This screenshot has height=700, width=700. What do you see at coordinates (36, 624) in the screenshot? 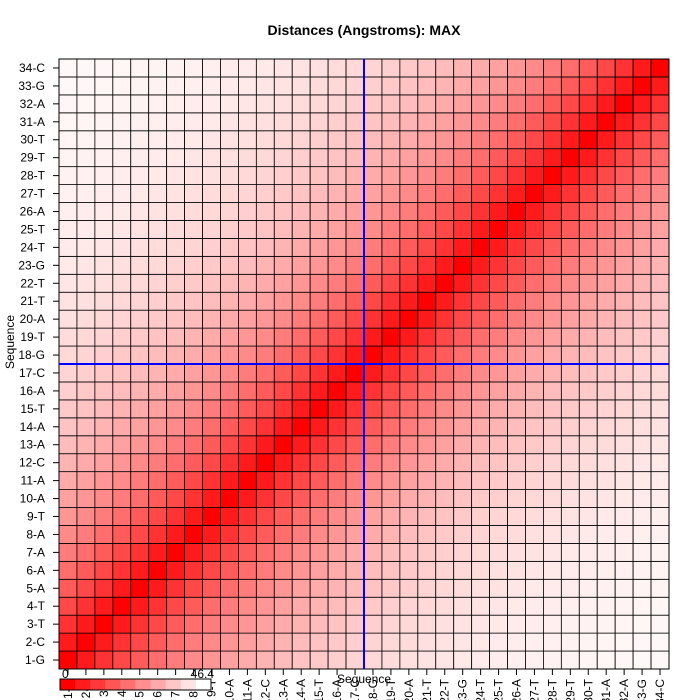
I see `y-tick-label: 3-T` at bounding box center [36, 624].